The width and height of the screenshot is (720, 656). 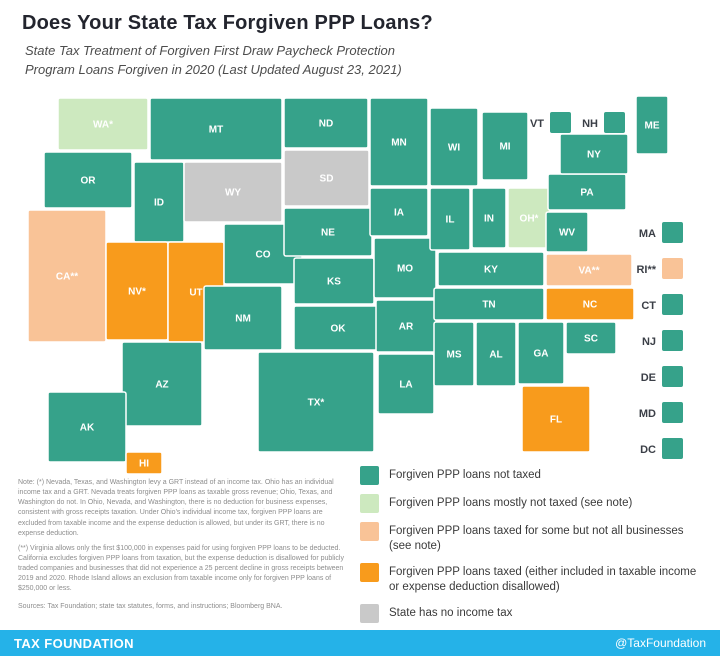 I want to click on state-label-GA: GA, so click(x=541, y=354).